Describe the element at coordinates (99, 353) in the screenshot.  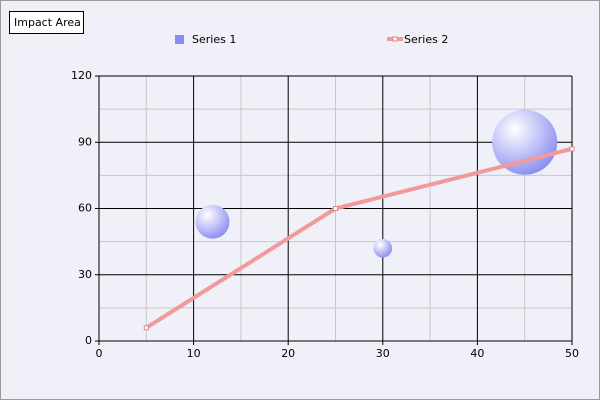
I see `x-tick-label: 0` at that location.